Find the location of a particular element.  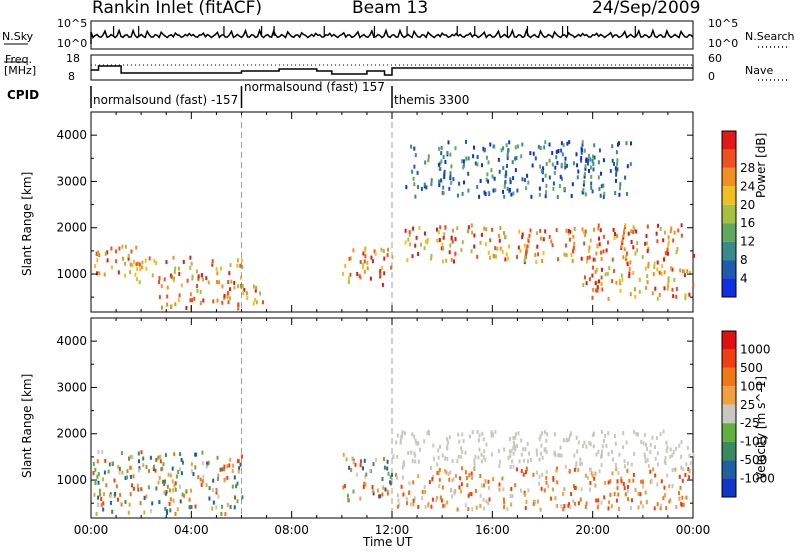

xtick-label: 00:00 is located at coordinates (693, 530).